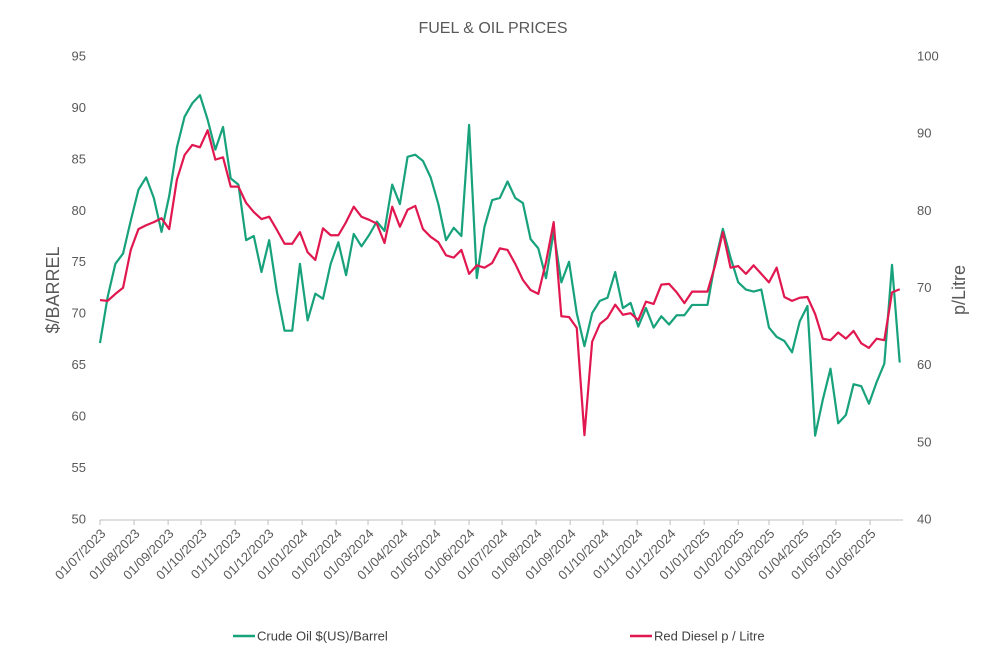 The image size is (1000, 653). I want to click on y2-tick-label: 60, so click(924, 364).